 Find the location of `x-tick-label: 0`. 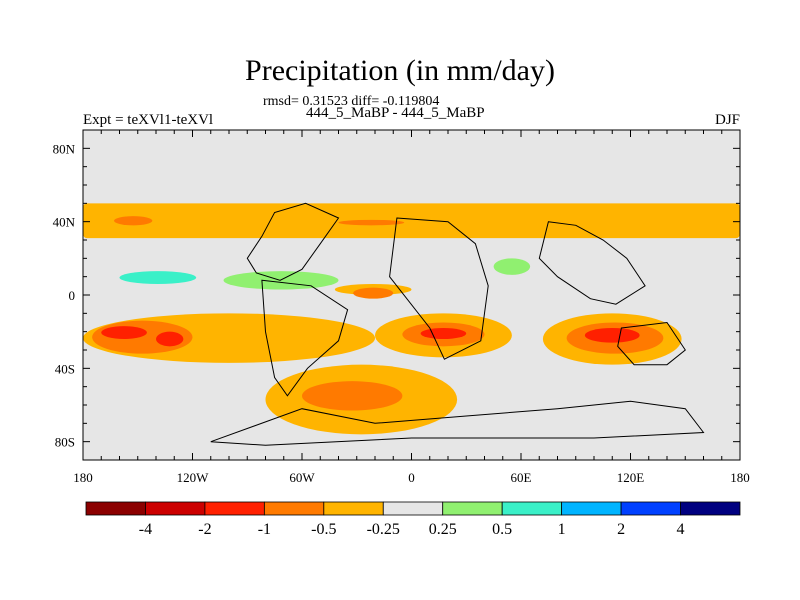

x-tick-label: 0 is located at coordinates (411, 477).